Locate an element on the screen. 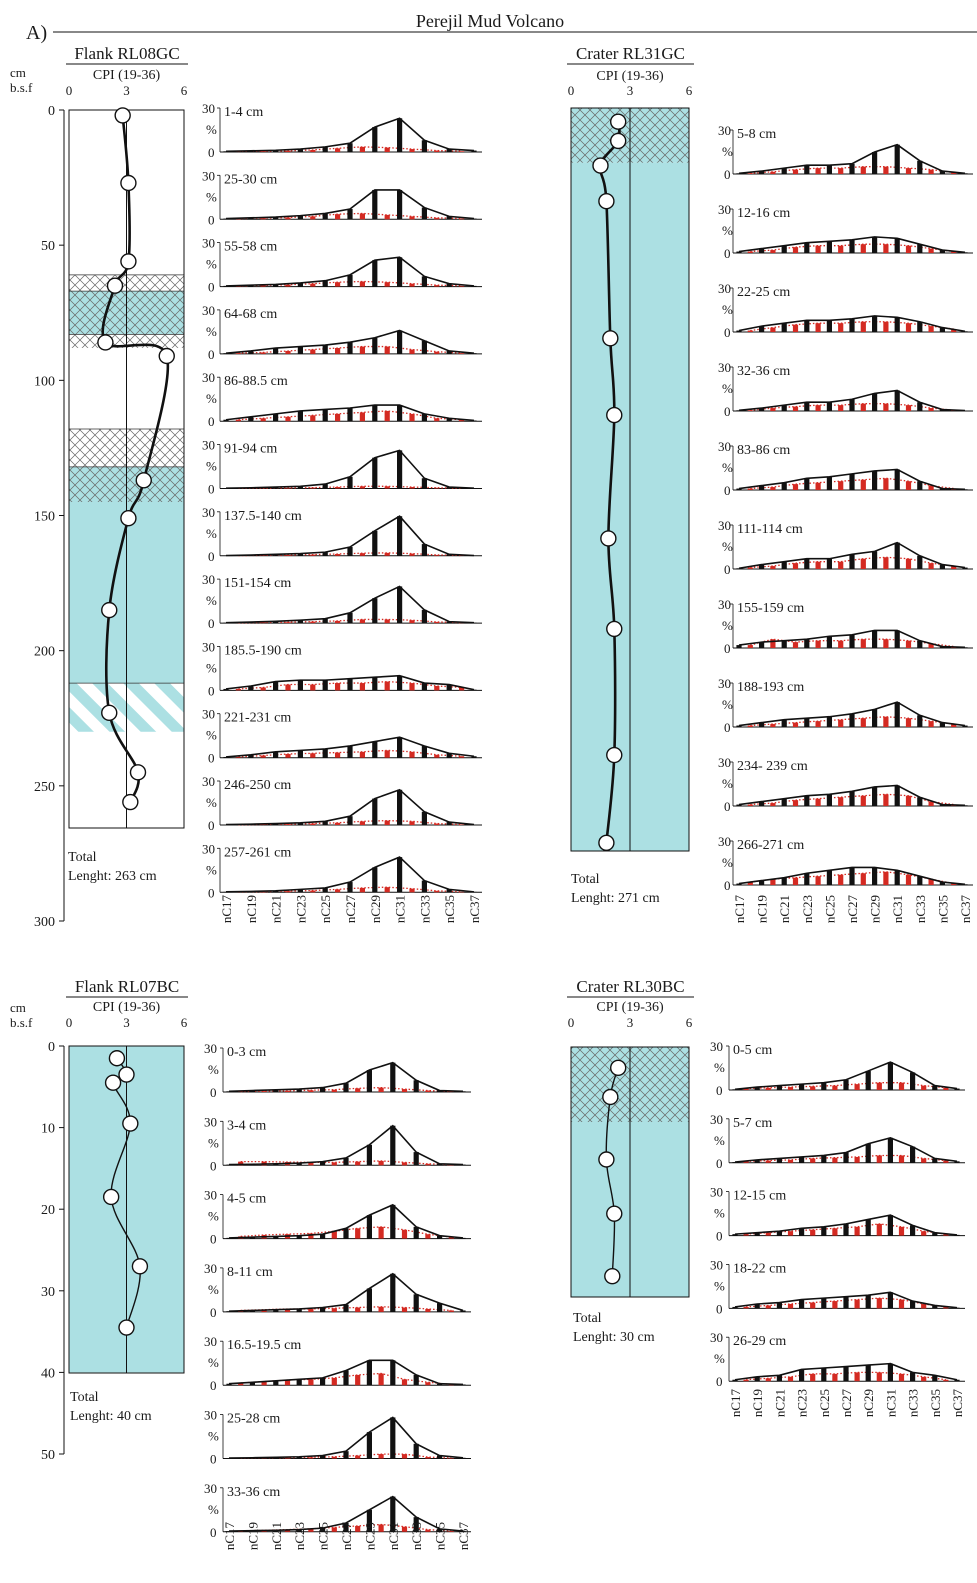 The height and width of the screenshot is (1583, 977). profile-depth-label: 83-86 cm is located at coordinates (763, 450).